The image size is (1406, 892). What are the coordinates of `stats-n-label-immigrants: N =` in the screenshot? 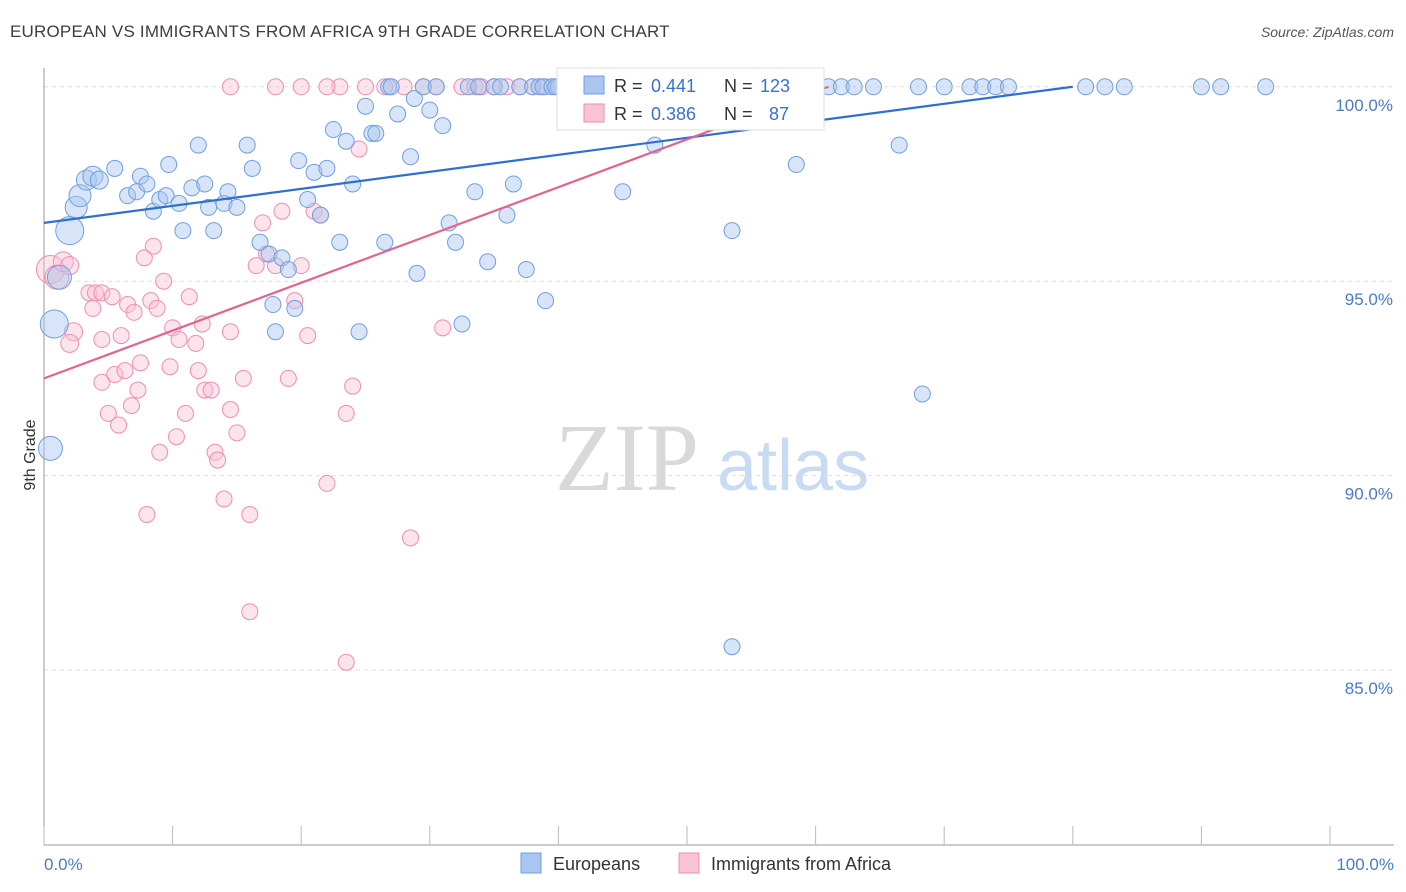 It's located at (738, 114).